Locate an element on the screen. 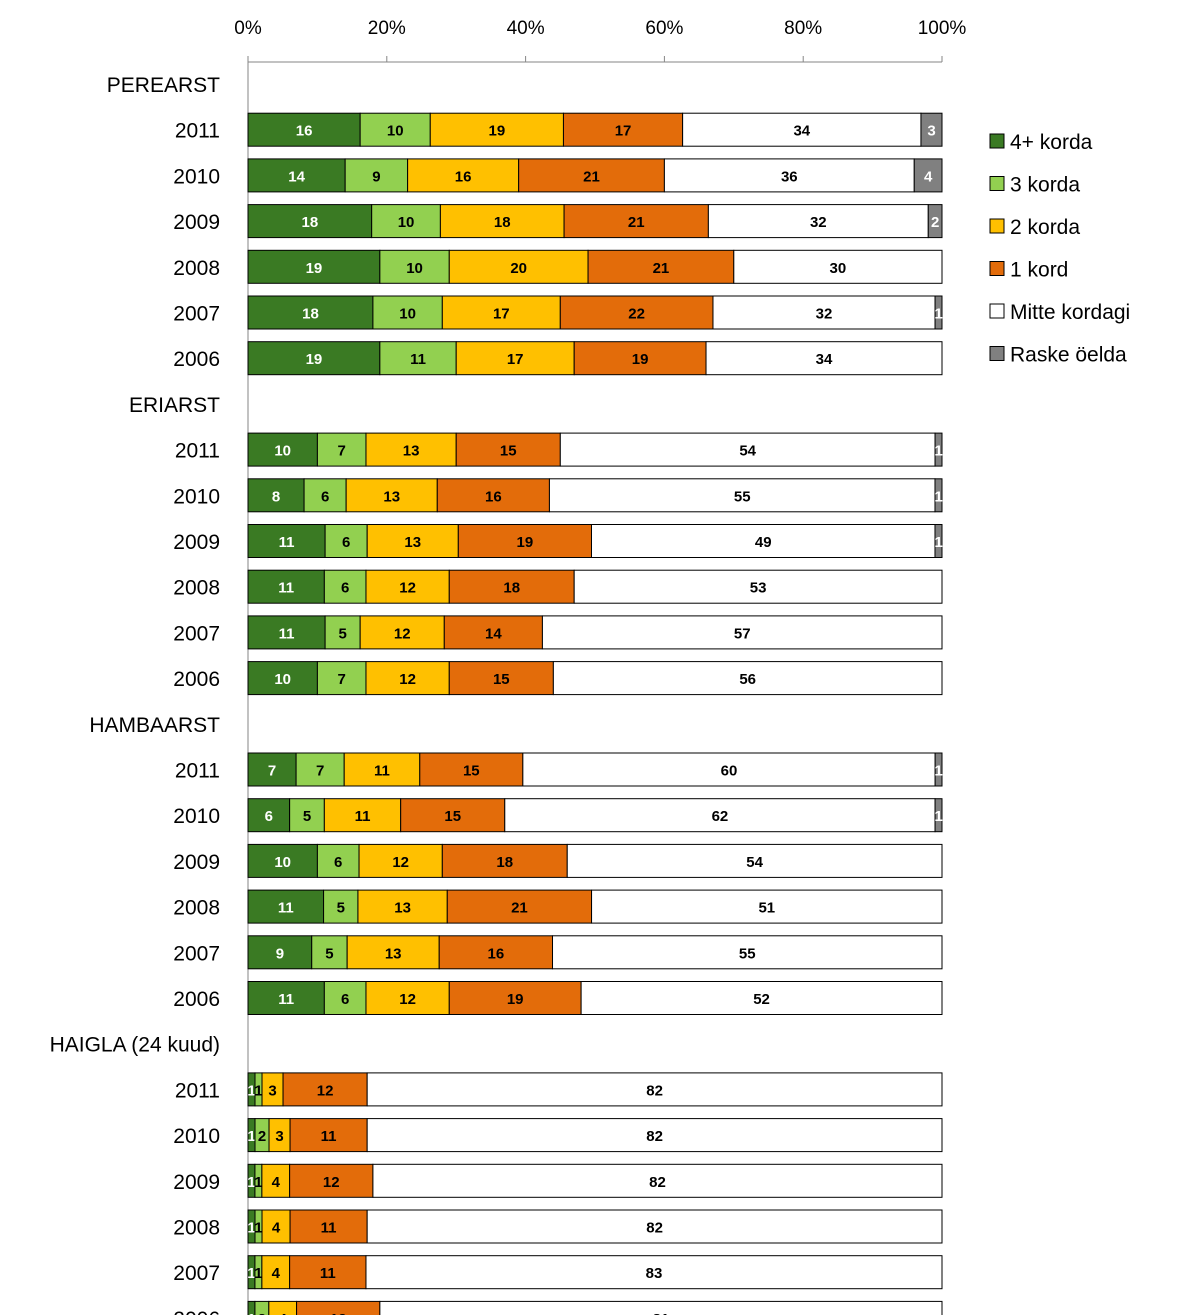  data-label: 32 is located at coordinates (818, 222).